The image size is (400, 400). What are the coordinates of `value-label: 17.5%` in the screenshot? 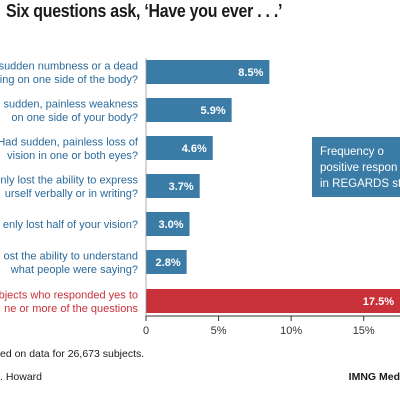 It's located at (378, 302).